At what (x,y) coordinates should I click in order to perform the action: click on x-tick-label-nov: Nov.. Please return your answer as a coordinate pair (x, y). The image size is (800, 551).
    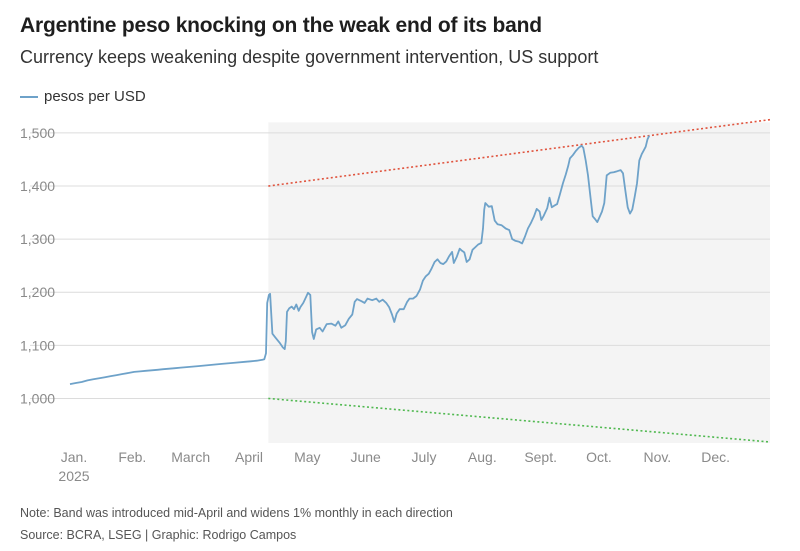
    Looking at the image, I should click on (657, 457).